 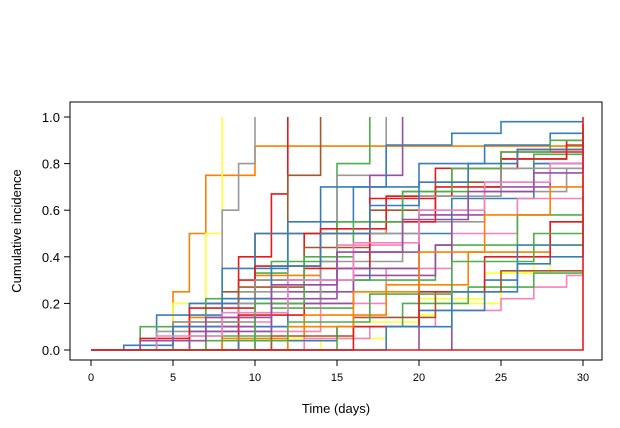 What do you see at coordinates (337, 378) in the screenshot?
I see `x-tick-label: 15` at bounding box center [337, 378].